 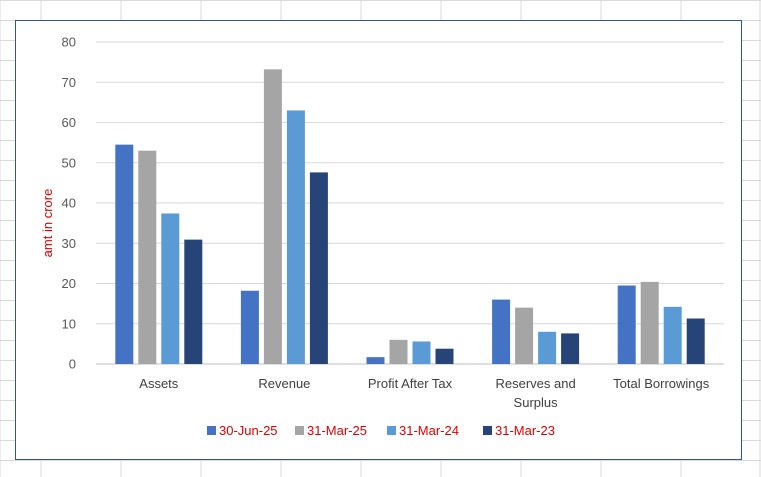 I want to click on y-axis-title: amt in crore, so click(x=47, y=223).